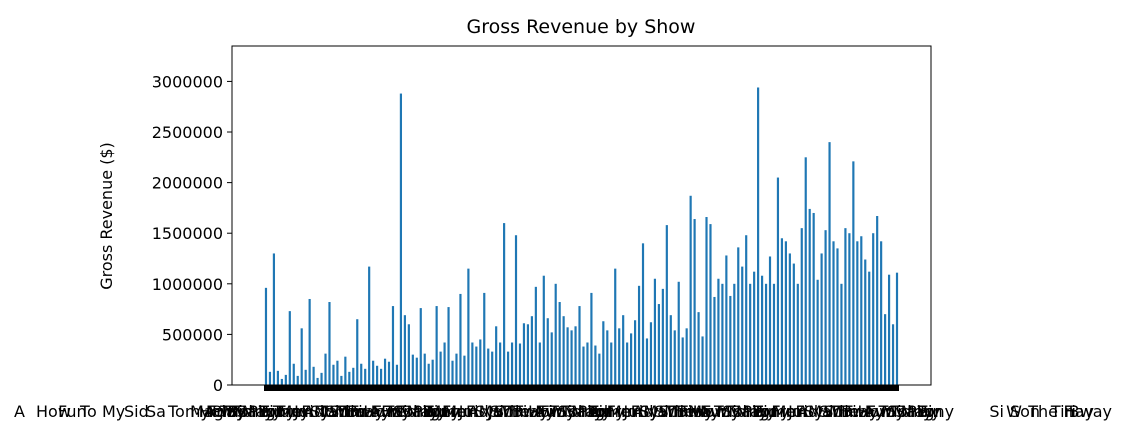 This screenshot has width=1128, height=435. I want to click on x-tick-label: Tomy, so click(911, 411).